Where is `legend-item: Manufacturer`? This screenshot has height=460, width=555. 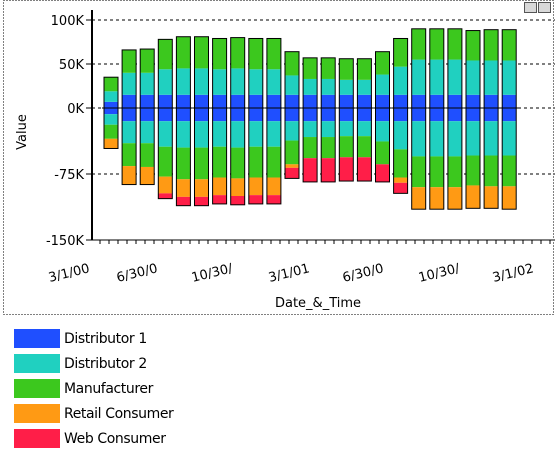
legend-item: Manufacturer is located at coordinates (93, 388).